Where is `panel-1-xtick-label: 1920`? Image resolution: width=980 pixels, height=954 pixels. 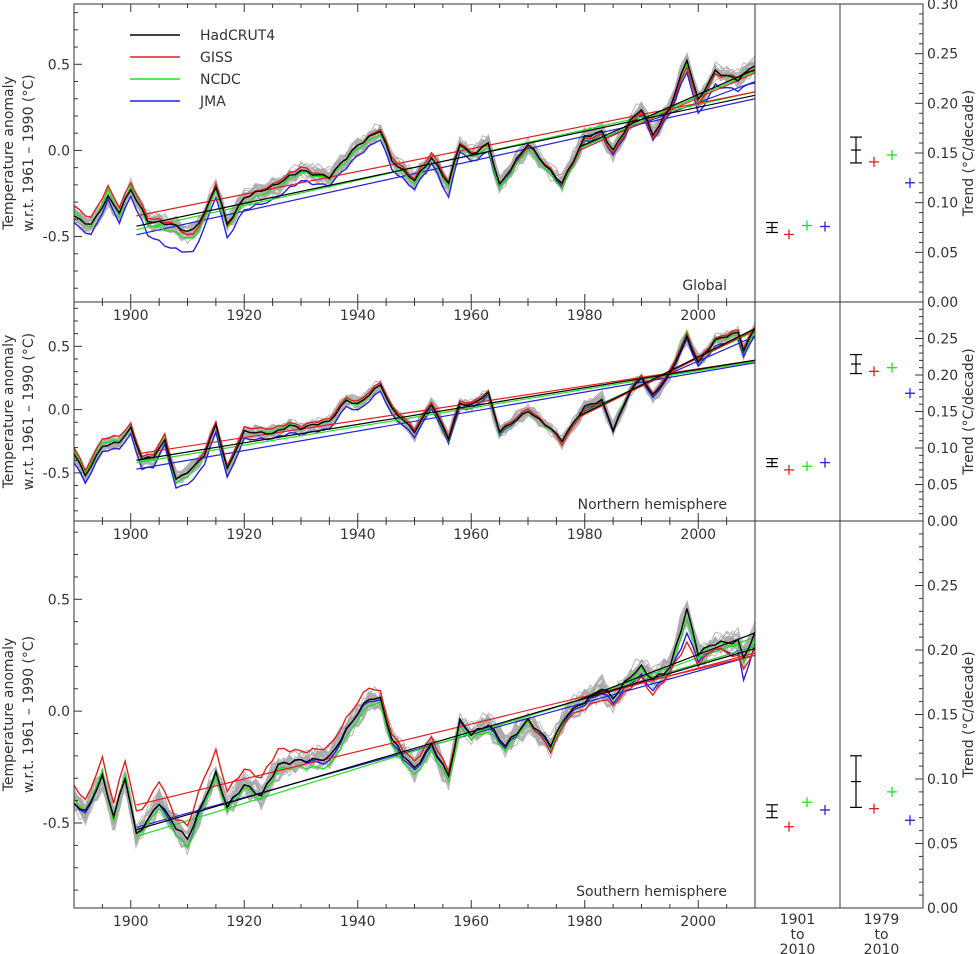 panel-1-xtick-label: 1920 is located at coordinates (244, 316).